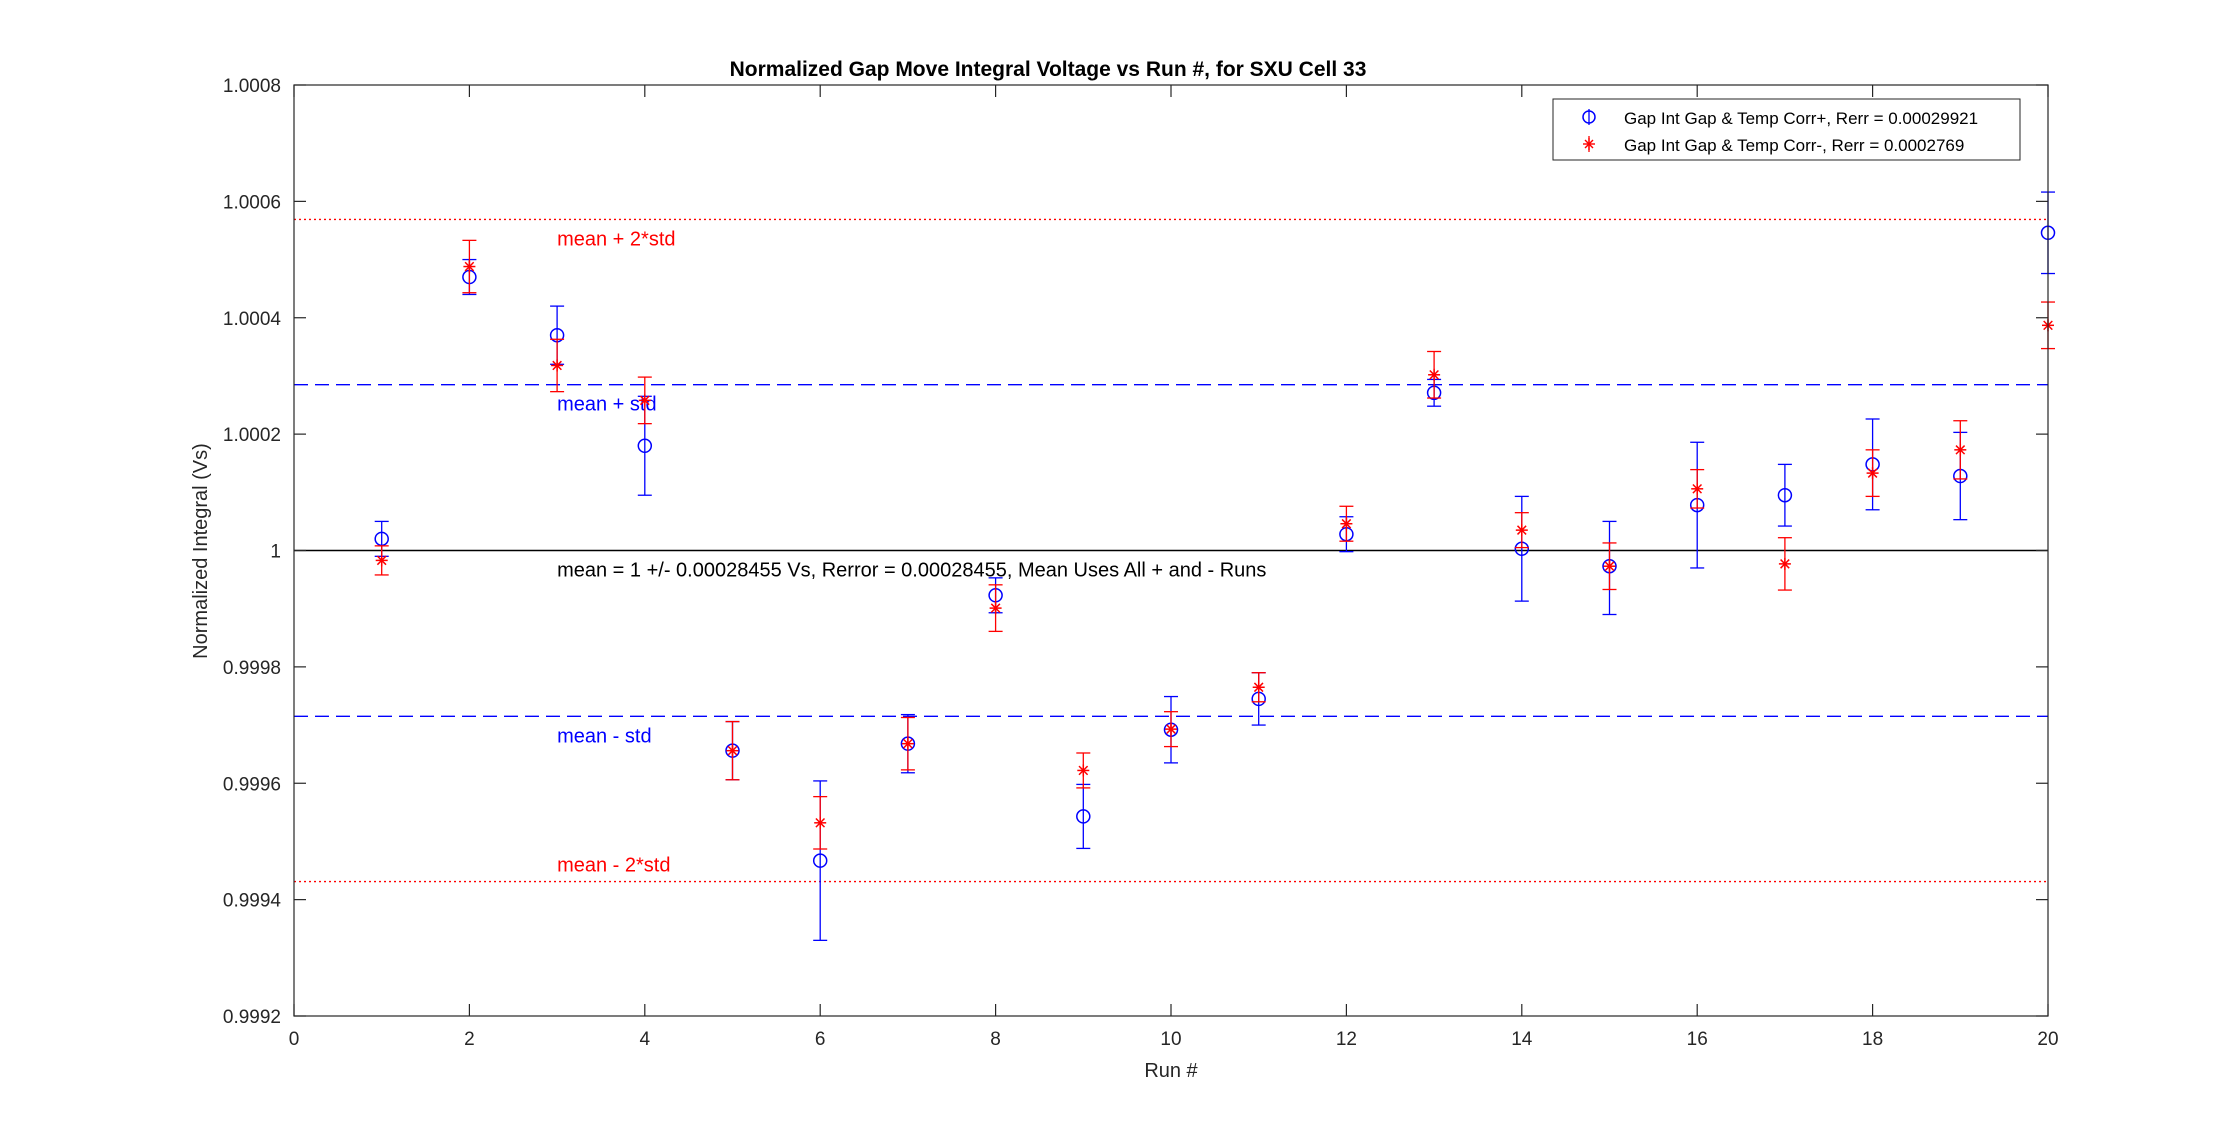 The width and height of the screenshot is (2230, 1128). What do you see at coordinates (604, 736) in the screenshot?
I see `reference-line-label: mean - std` at bounding box center [604, 736].